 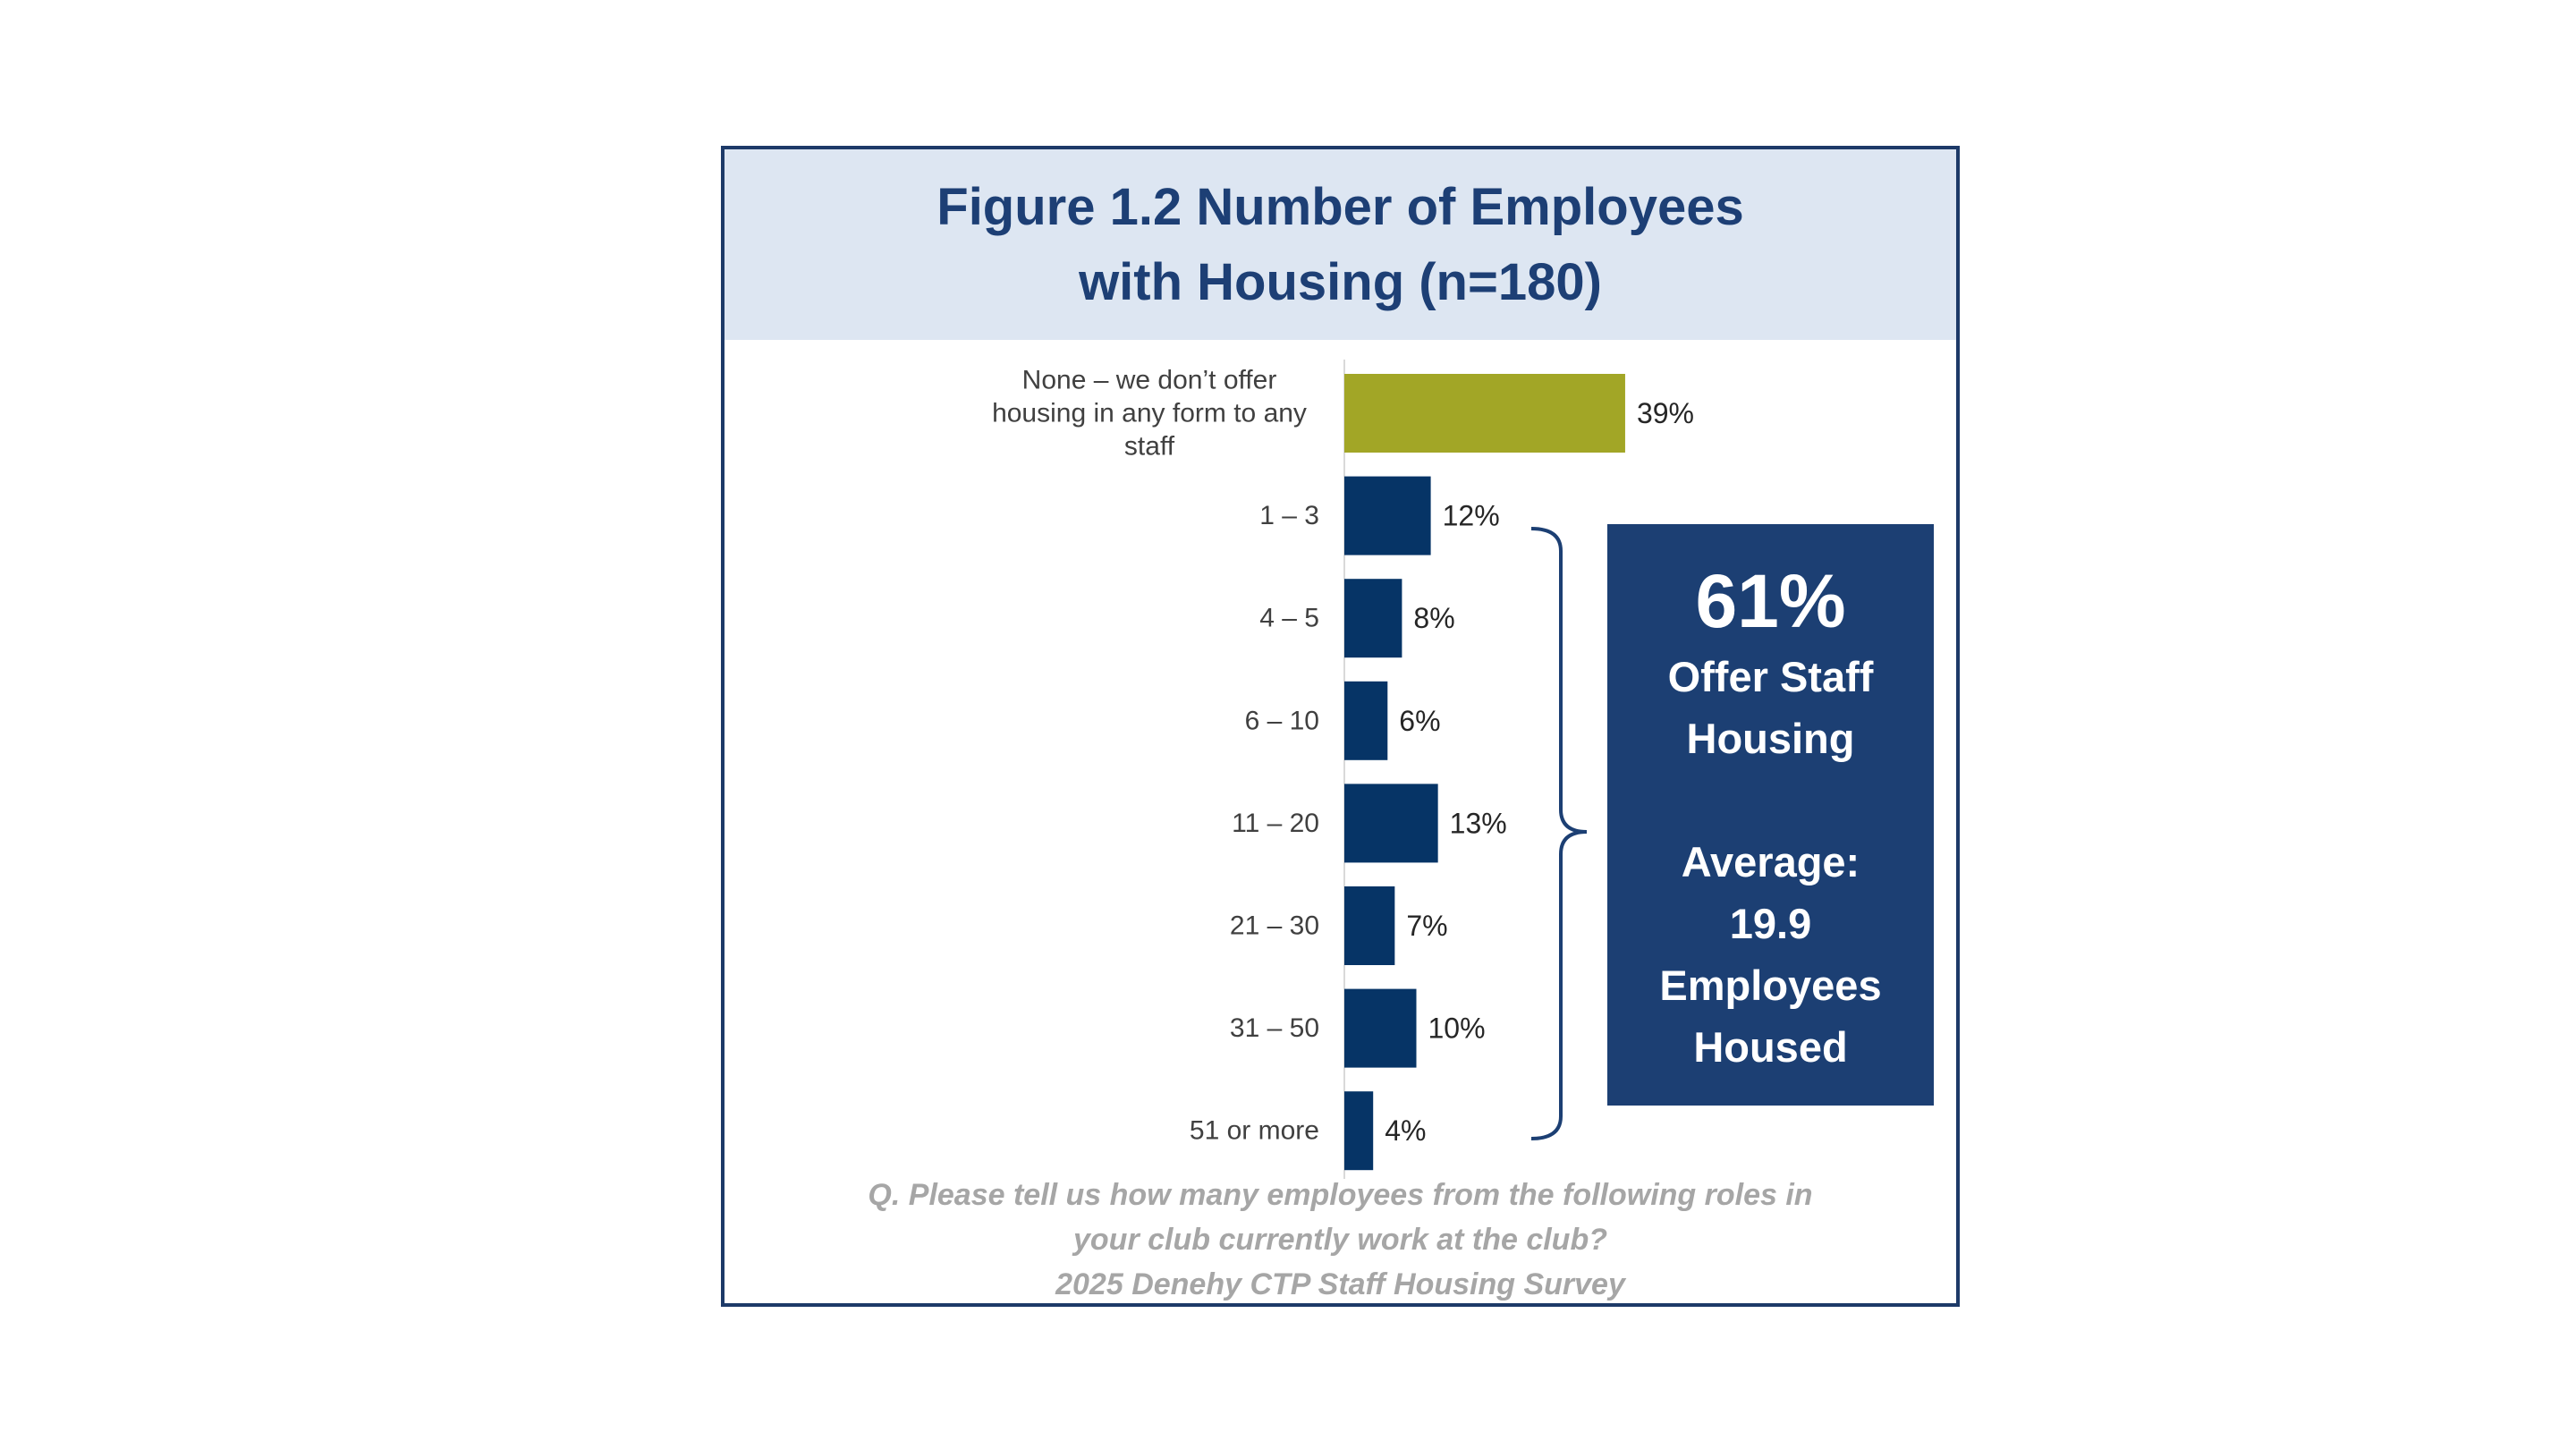 I want to click on figure-title-line-1: Figure 1.2 Number of Employees, so click(x=1340, y=206).